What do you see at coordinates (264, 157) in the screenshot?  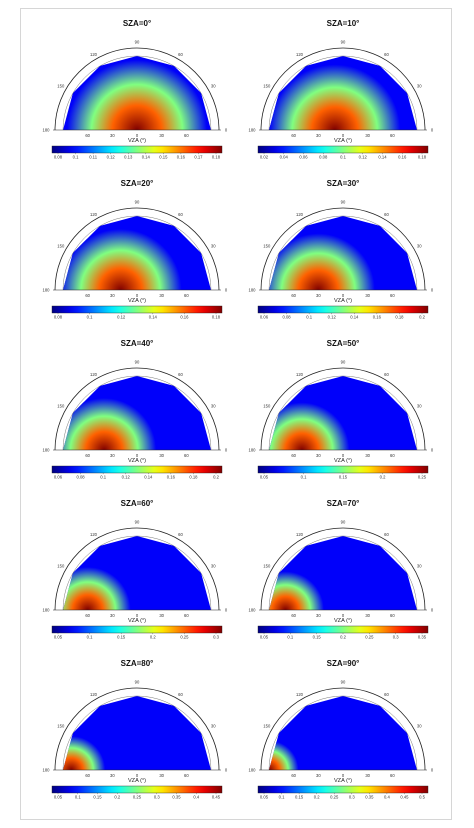 I see `colorbar-tick-label: 0.02` at bounding box center [264, 157].